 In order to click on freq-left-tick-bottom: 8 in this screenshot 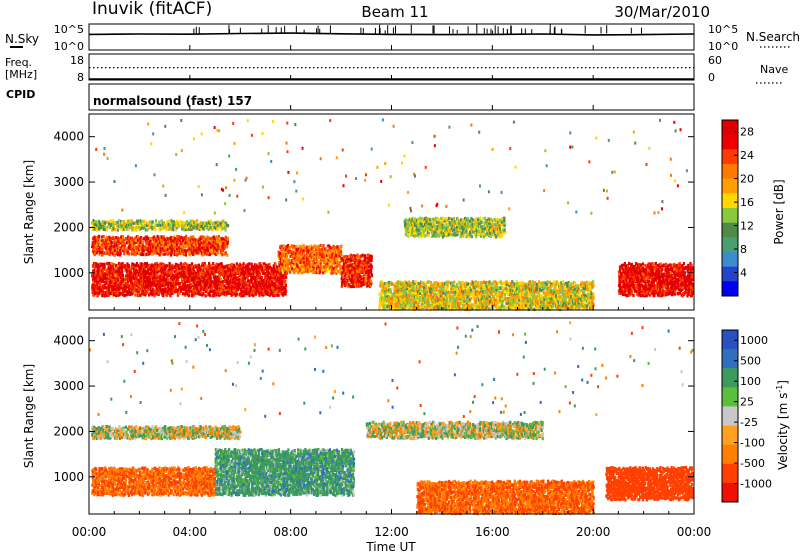, I will do `click(80, 77)`.